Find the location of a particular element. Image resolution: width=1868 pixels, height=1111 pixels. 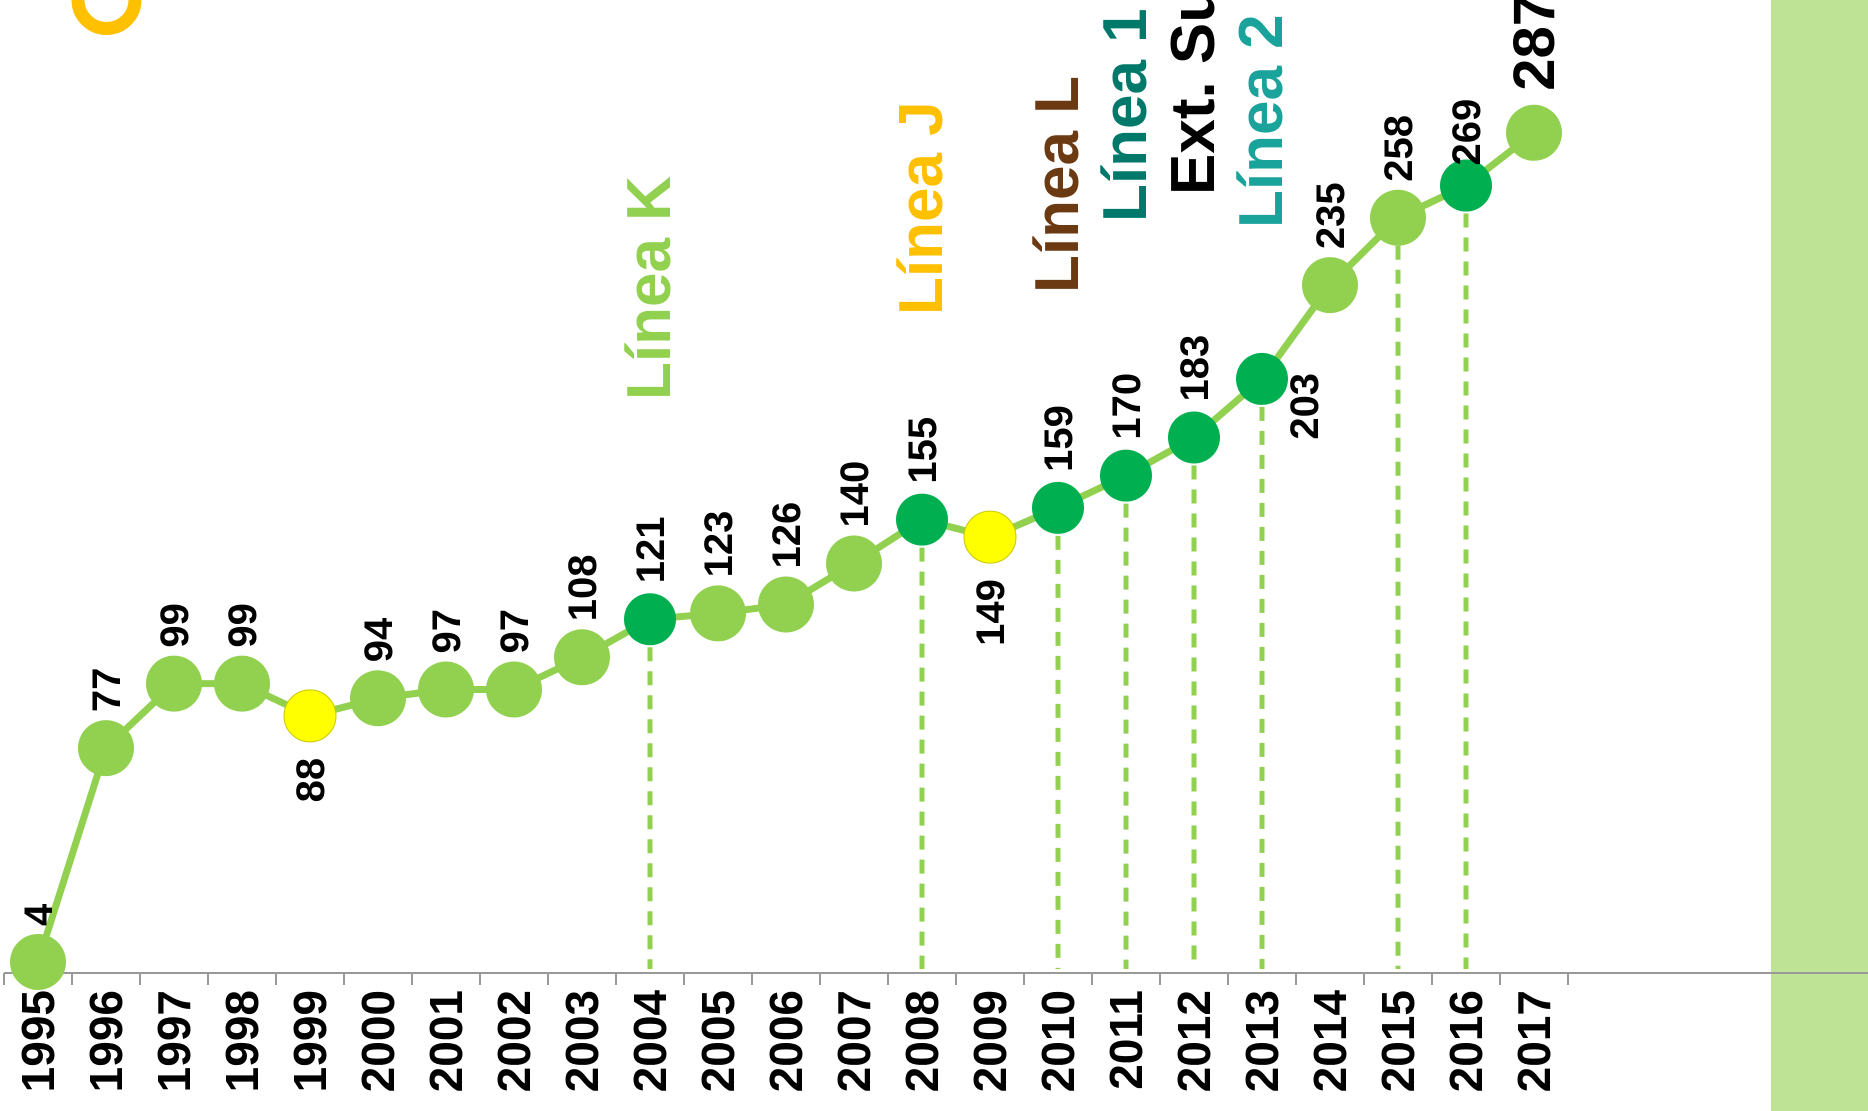

data-point-2000 is located at coordinates (378, 698).